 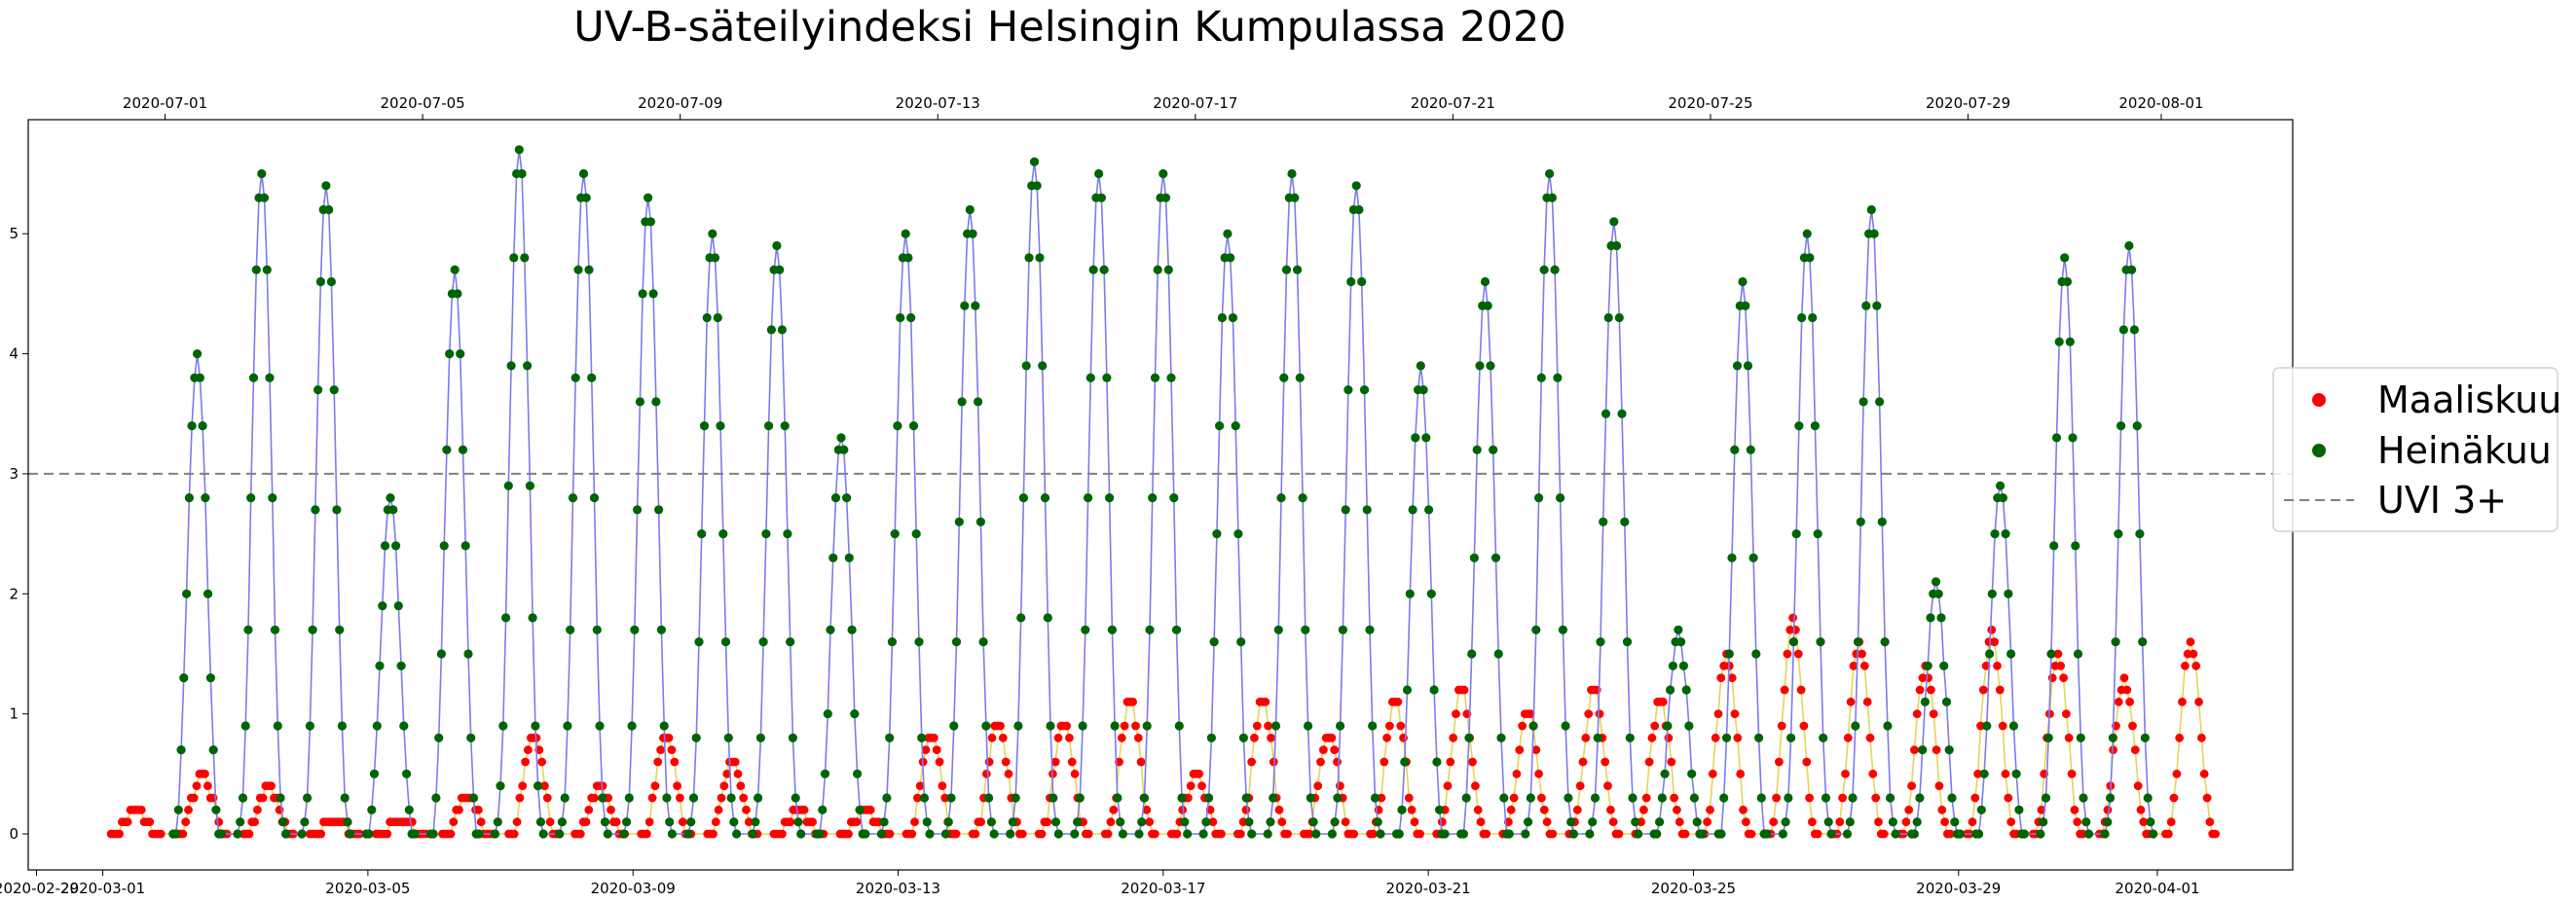 What do you see at coordinates (2415, 449) in the screenshot?
I see `legend-box` at bounding box center [2415, 449].